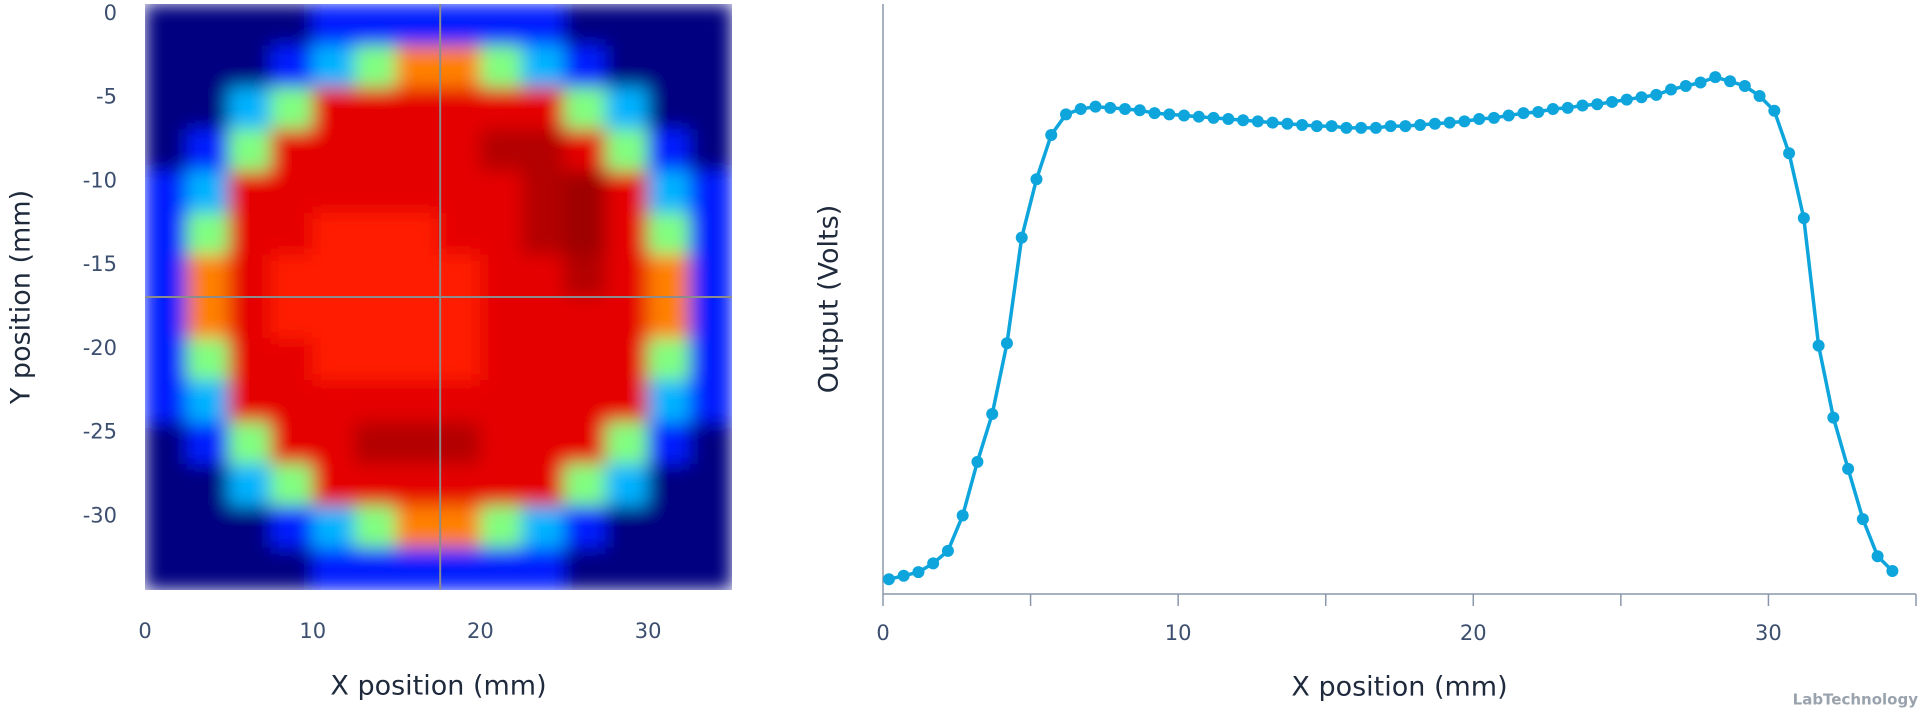 Image resolution: width=1920 pixels, height=708 pixels. Describe the element at coordinates (21, 297) in the screenshot. I see `y-axis-title: Y position (mm)` at that location.